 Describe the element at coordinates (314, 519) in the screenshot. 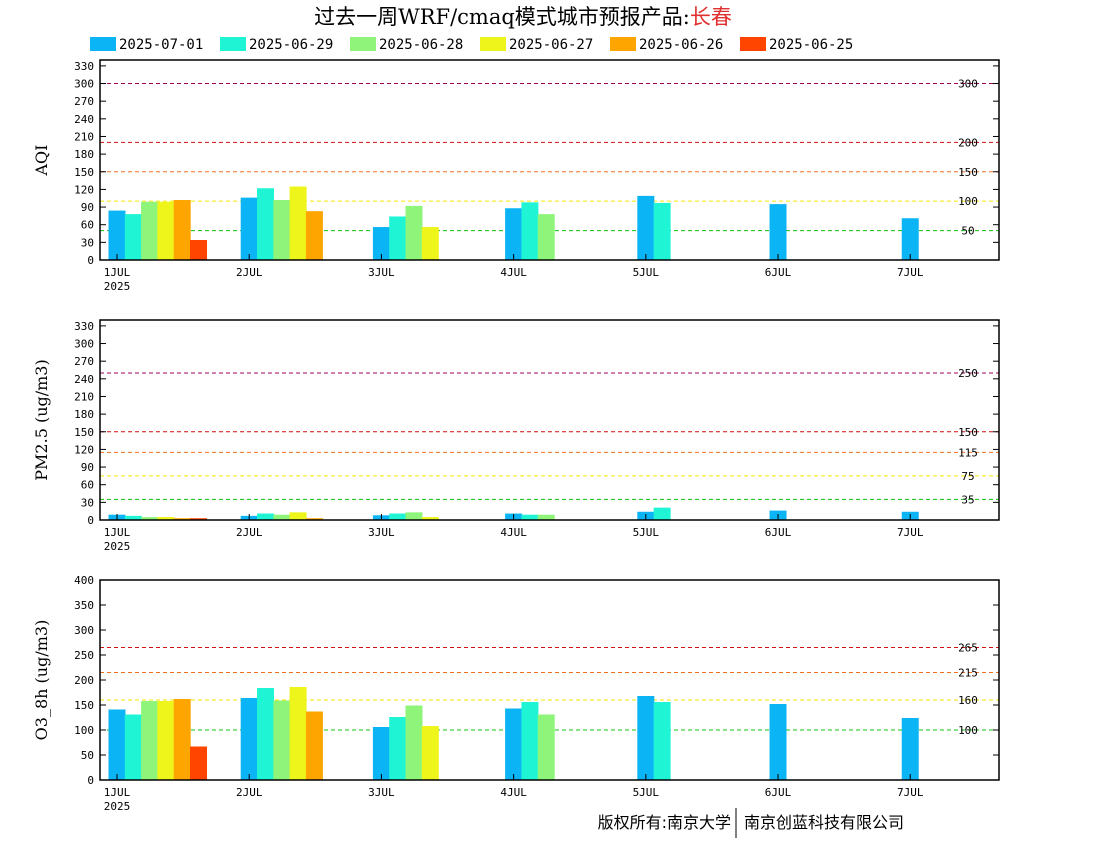

I see `bar-p1-d1-s4` at that location.